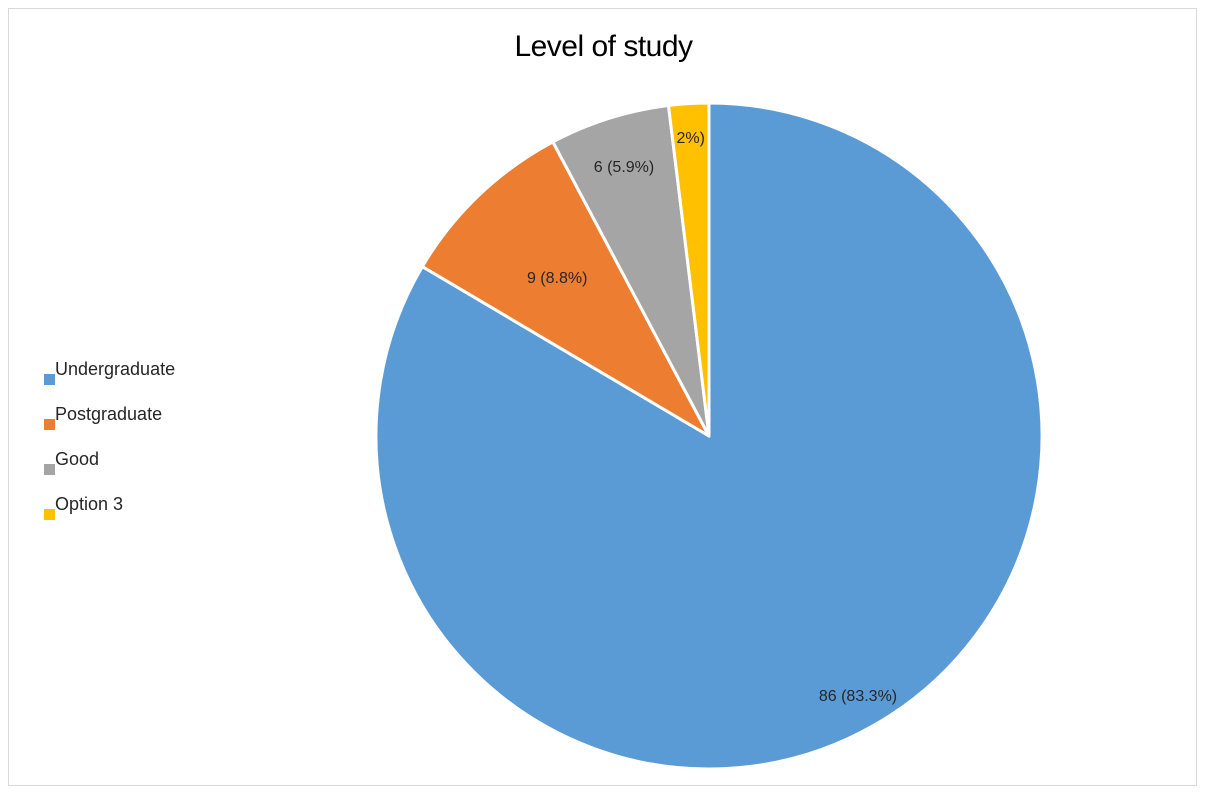 The width and height of the screenshot is (1207, 796). What do you see at coordinates (603, 46) in the screenshot?
I see `chart-title: Level of study` at bounding box center [603, 46].